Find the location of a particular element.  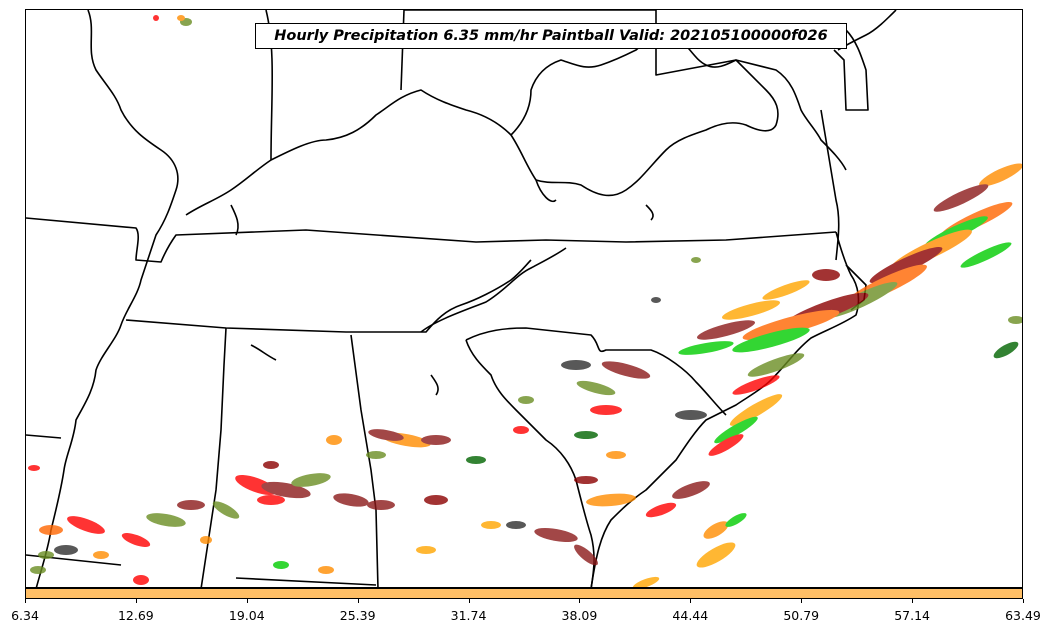

colorbar-tick-label: 19.04 is located at coordinates (246, 615).